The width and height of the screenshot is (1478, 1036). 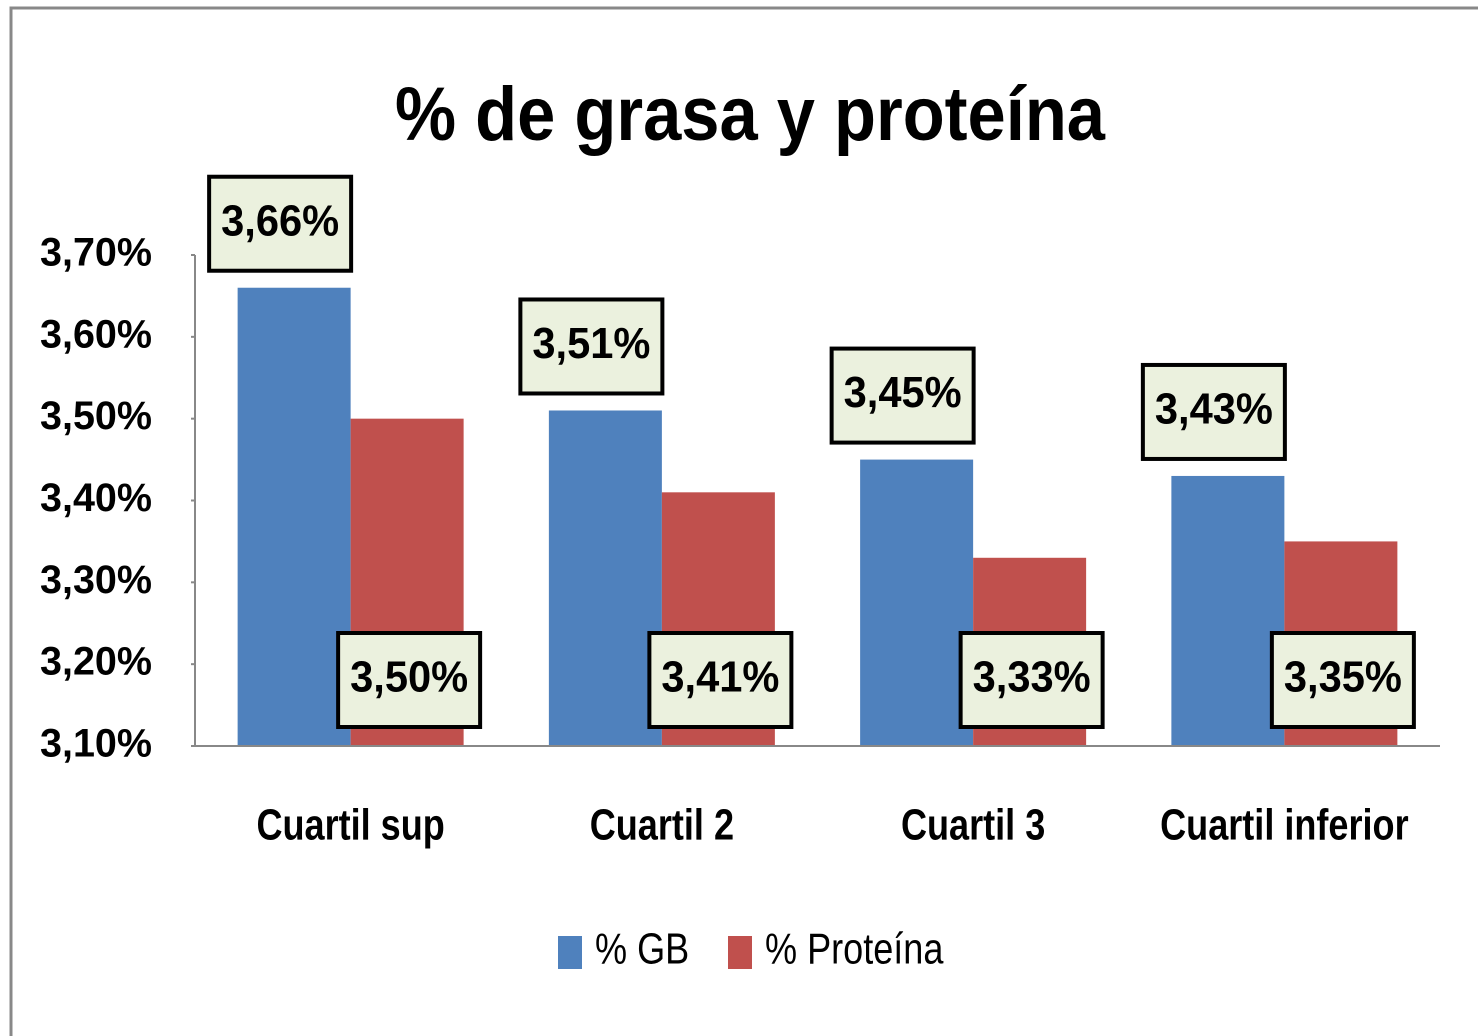 What do you see at coordinates (96, 662) in the screenshot?
I see `y-tick-label: 3,20%` at bounding box center [96, 662].